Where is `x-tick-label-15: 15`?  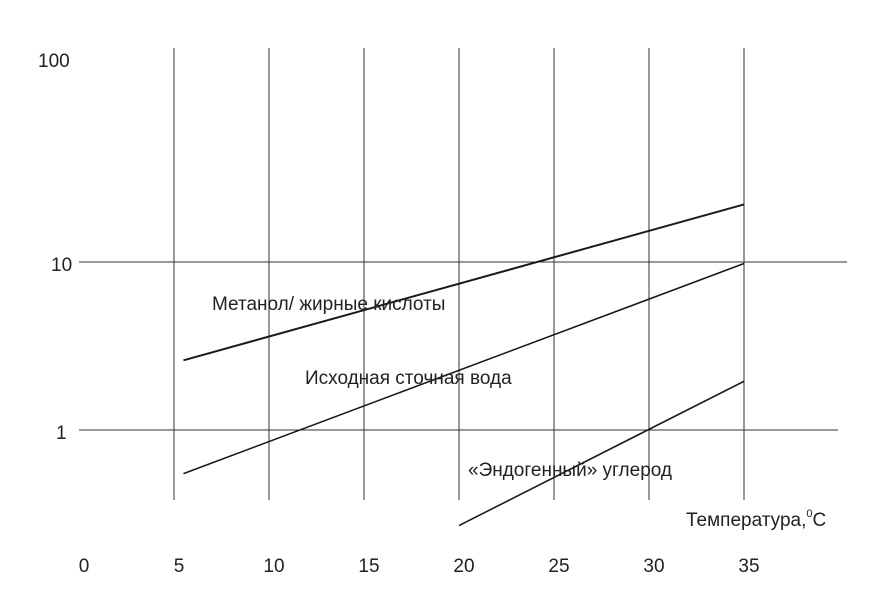
x-tick-label-15: 15 is located at coordinates (368, 566).